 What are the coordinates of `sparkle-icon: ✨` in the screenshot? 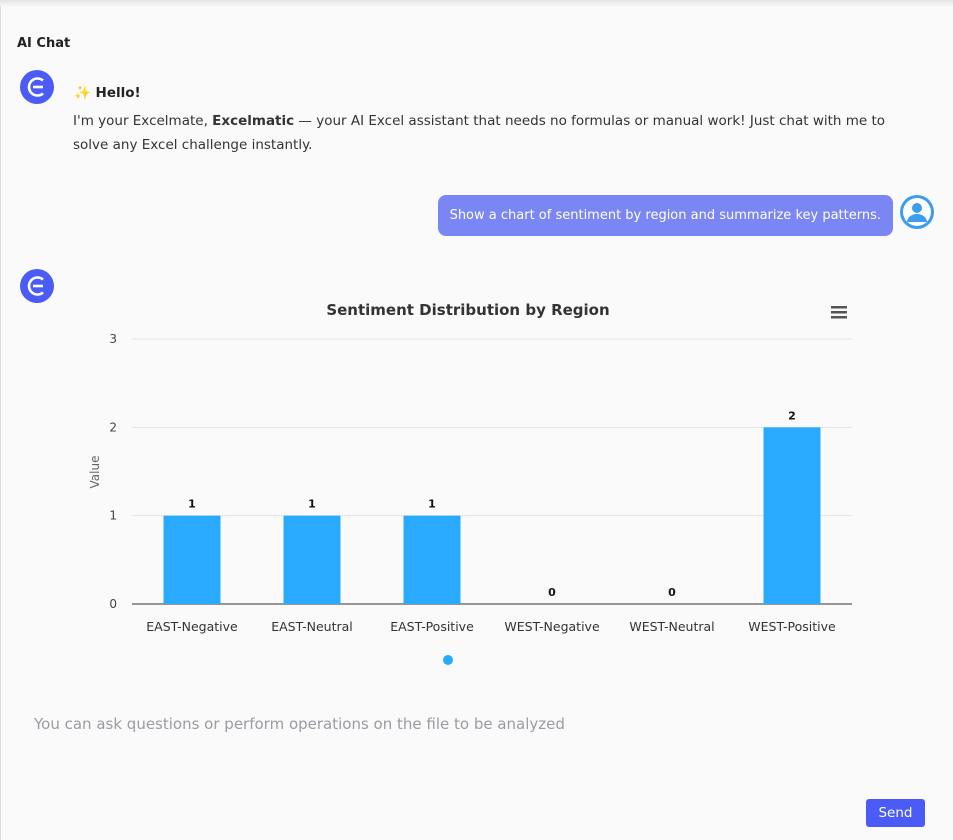 It's located at (82, 93).